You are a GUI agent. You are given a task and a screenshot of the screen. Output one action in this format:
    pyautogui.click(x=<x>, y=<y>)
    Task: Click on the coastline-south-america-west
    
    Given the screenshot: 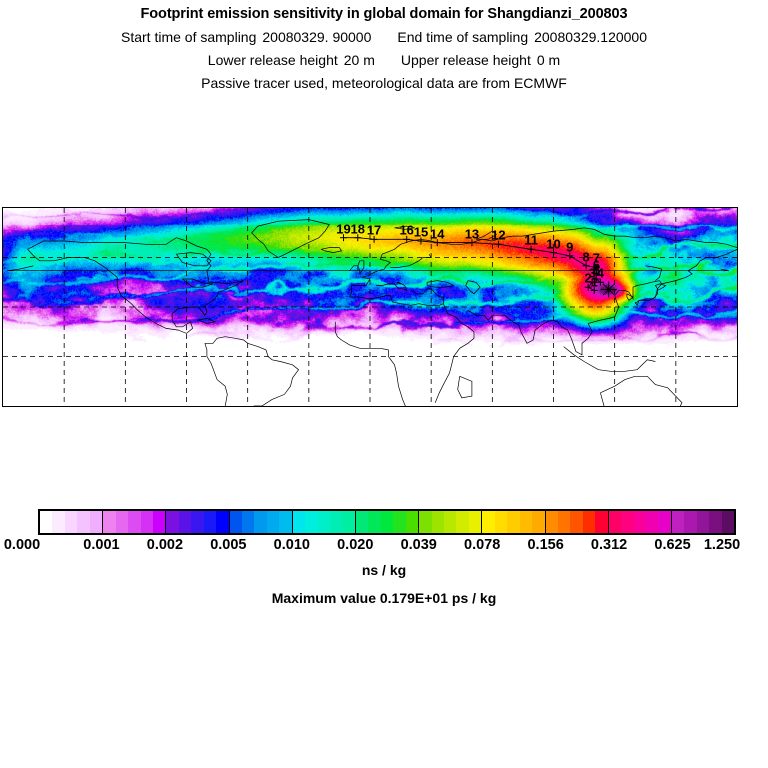 What is the action you would take?
    pyautogui.click(x=216, y=374)
    